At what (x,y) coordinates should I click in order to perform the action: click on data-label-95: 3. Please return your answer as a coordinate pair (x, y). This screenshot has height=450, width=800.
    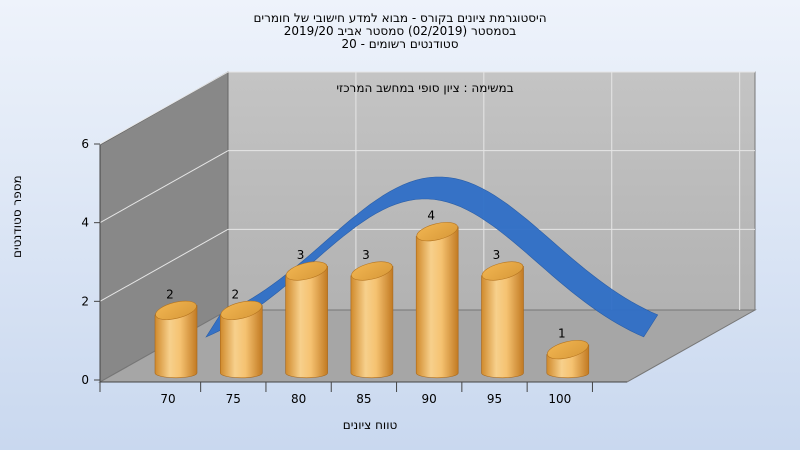
    Looking at the image, I should click on (497, 255).